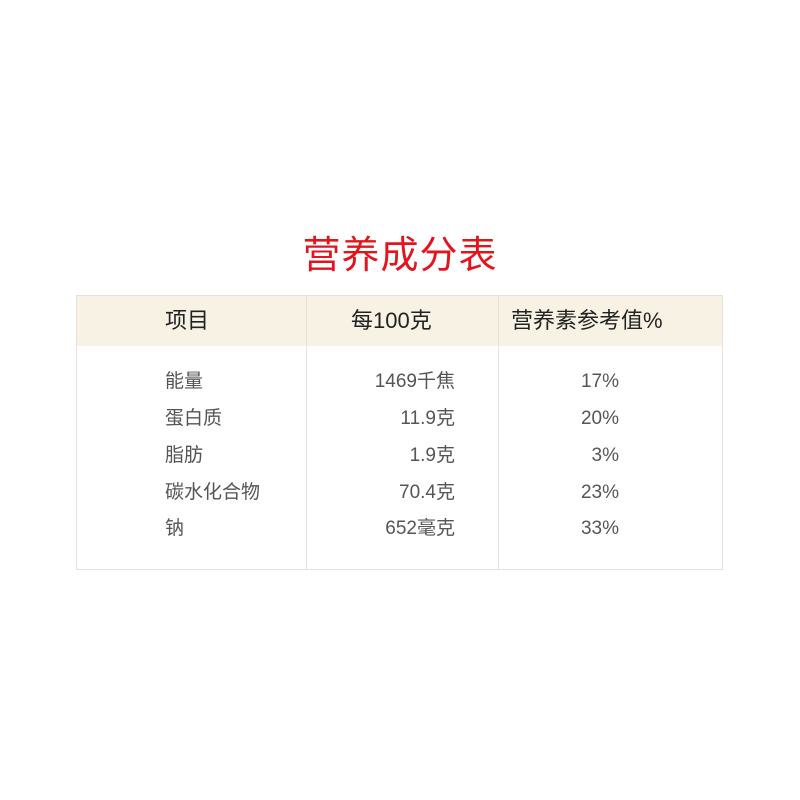 The width and height of the screenshot is (800, 800). What do you see at coordinates (599, 528) in the screenshot?
I see `cell-nrv: 33%` at bounding box center [599, 528].